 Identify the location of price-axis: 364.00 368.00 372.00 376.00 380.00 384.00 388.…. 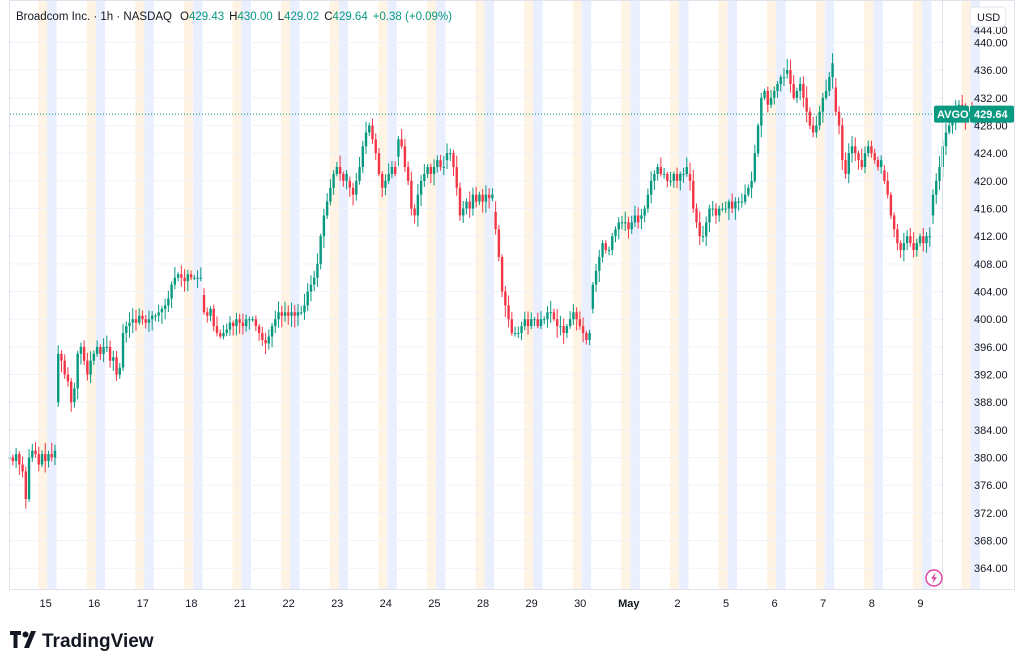
(991, 307).